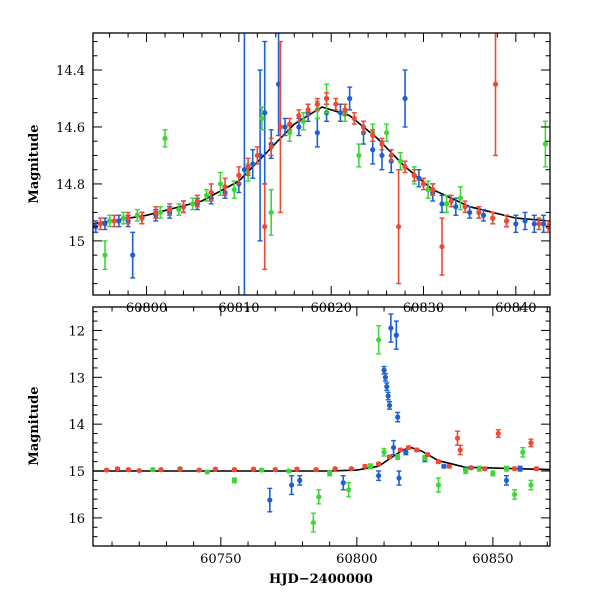 Image resolution: width=600 pixels, height=600 pixels. What do you see at coordinates (76, 378) in the screenshot?
I see `y-tick-label: 13` at bounding box center [76, 378].